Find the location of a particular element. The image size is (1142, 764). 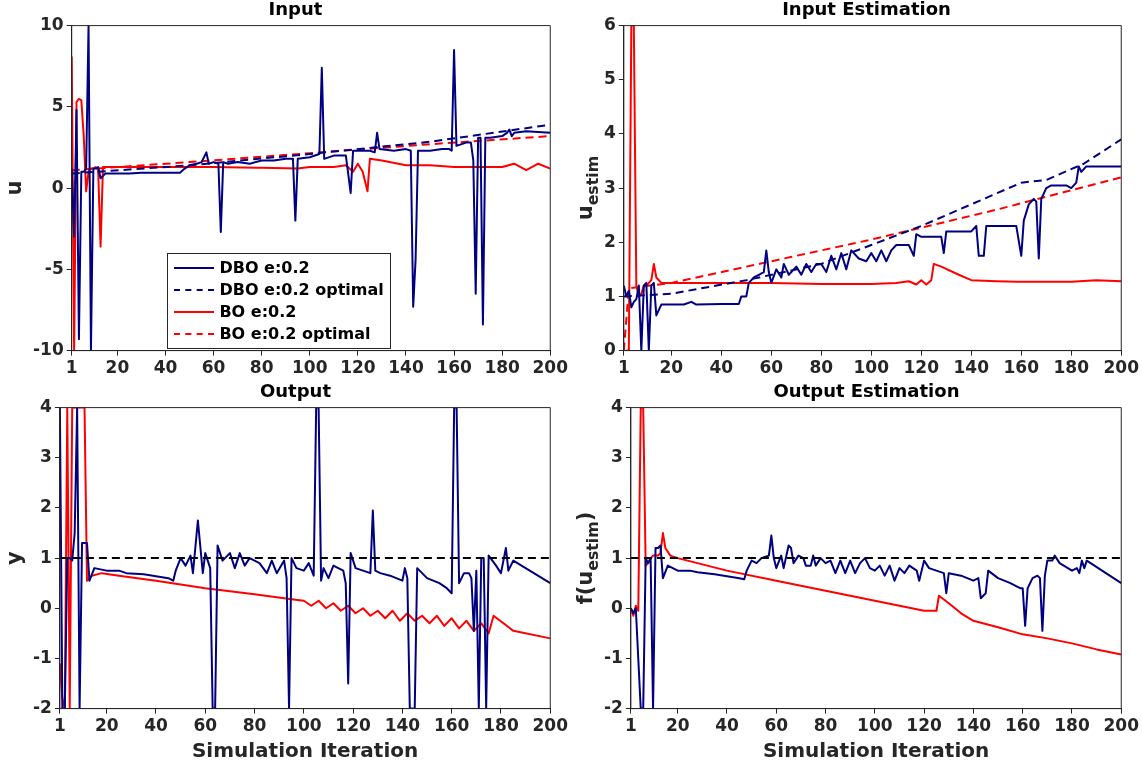

legend-label: BO e:0.2 is located at coordinates (258, 312).